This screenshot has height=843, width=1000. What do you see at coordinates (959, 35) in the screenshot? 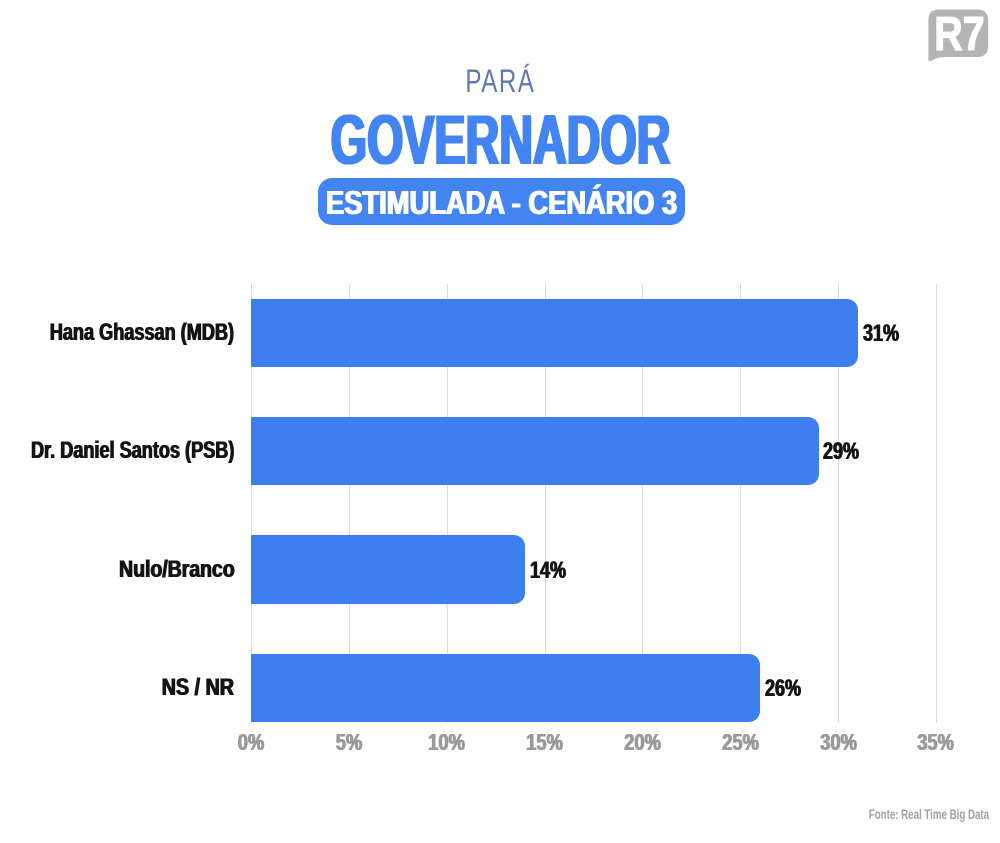
I see `svg-text: R7` at bounding box center [959, 35].